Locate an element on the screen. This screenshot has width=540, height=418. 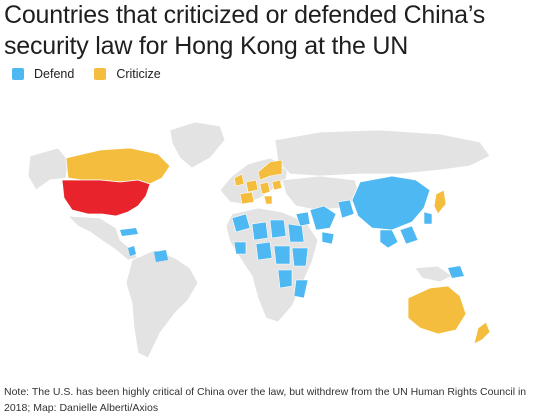
new-zealand is located at coordinates (482, 333).